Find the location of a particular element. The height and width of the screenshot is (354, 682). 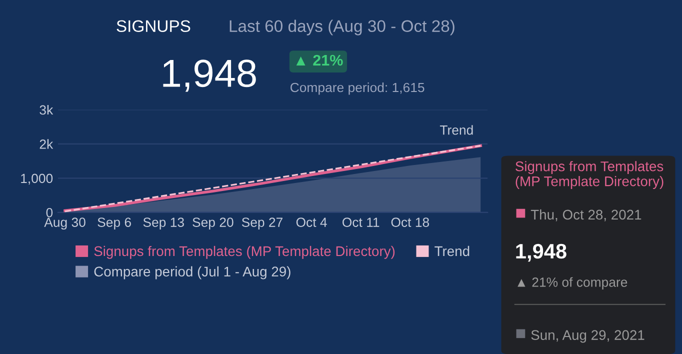

y-tick-label: 3k is located at coordinates (47, 109).